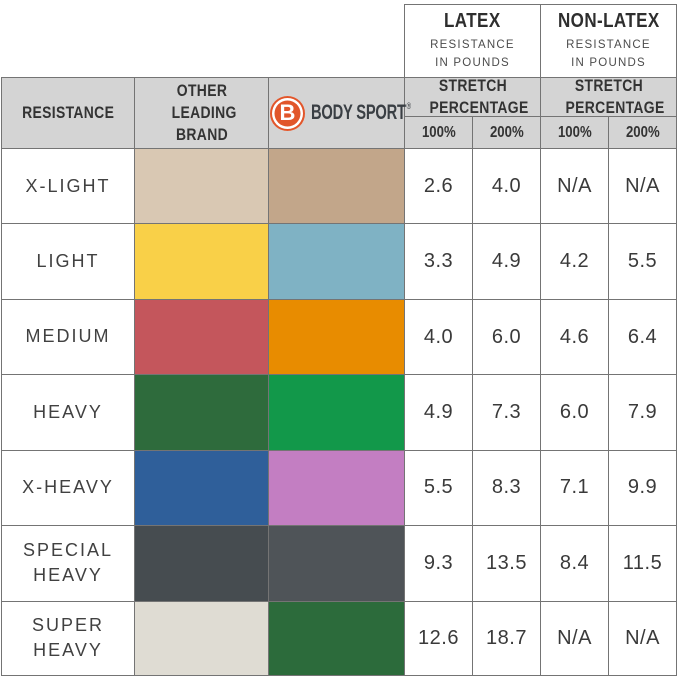  Describe the element at coordinates (574, 261) in the screenshot. I see `non-latex-100-value: 4.2` at that location.